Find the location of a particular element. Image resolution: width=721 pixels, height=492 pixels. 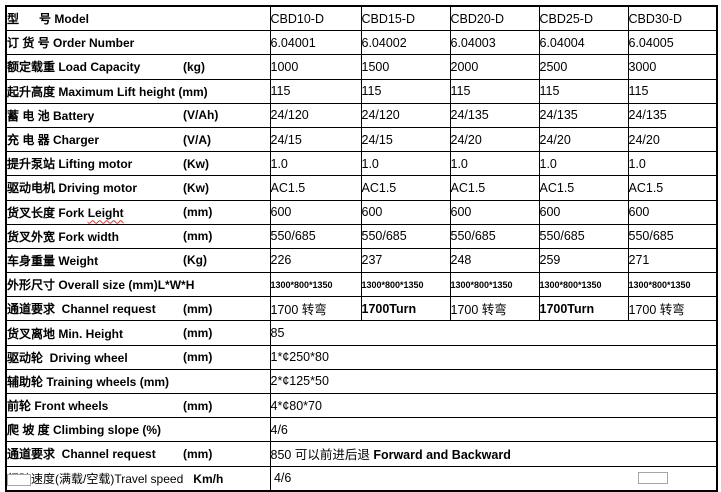

table-row-min-height: 货叉离地 Min. Height (mm) 85 is located at coordinates (361, 333).